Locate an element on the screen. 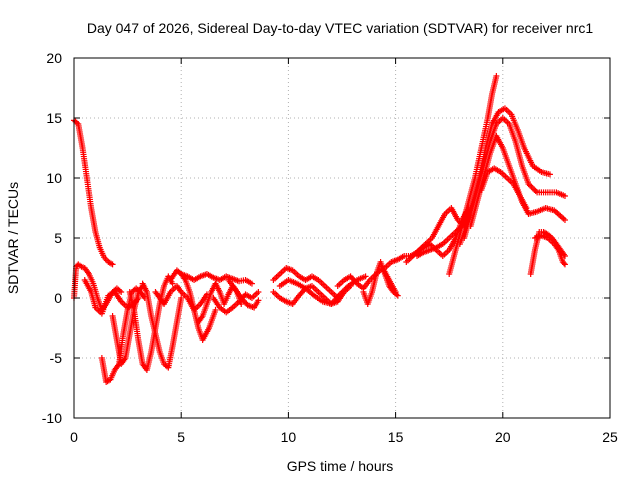  x-tick-label: 5 is located at coordinates (181, 437).